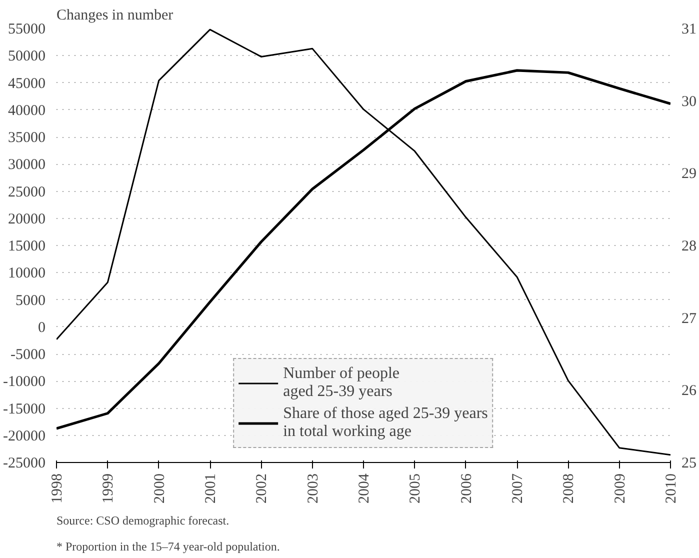  Describe the element at coordinates (689, 102) in the screenshot. I see `y2-tick-label: 30` at that location.